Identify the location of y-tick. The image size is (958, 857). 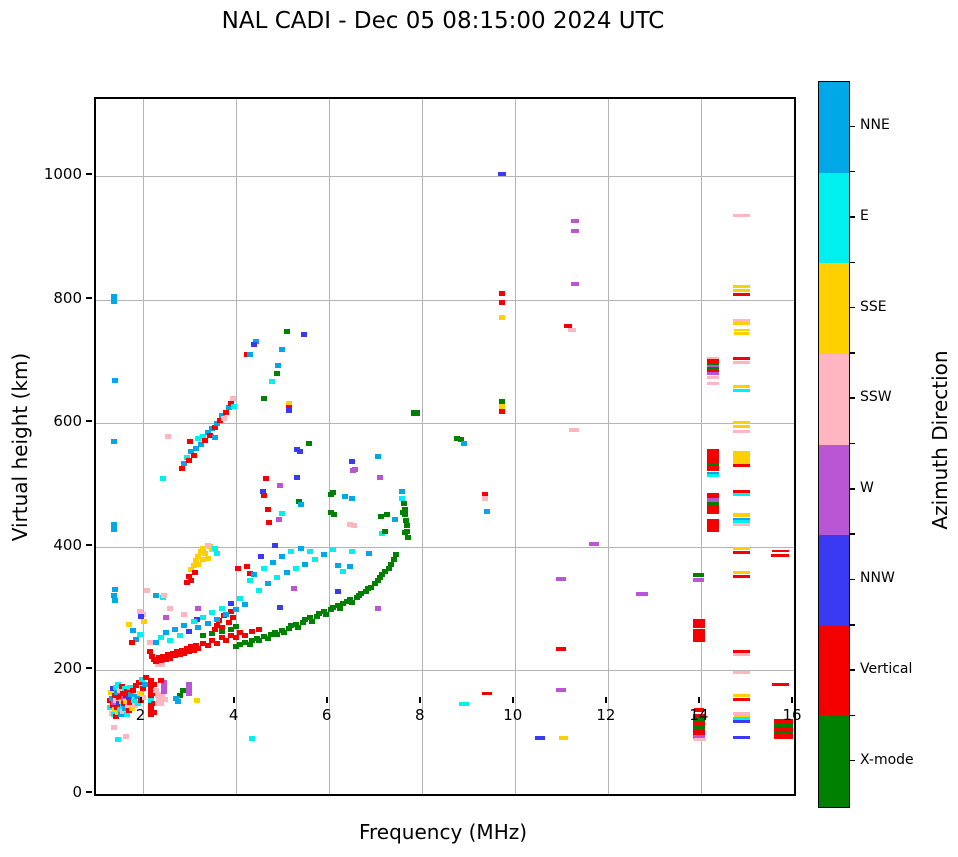
(89, 297).